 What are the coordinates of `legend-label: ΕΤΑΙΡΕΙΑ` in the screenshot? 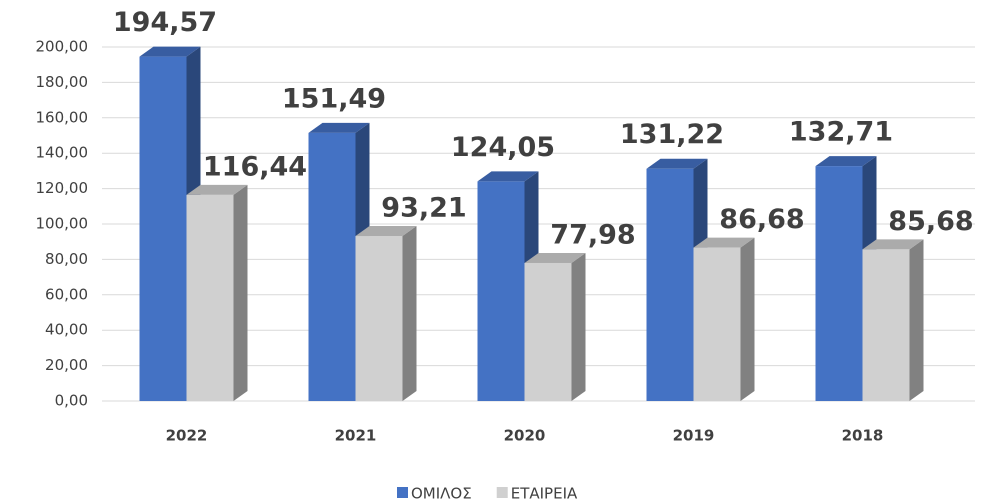 It's located at (544, 494).